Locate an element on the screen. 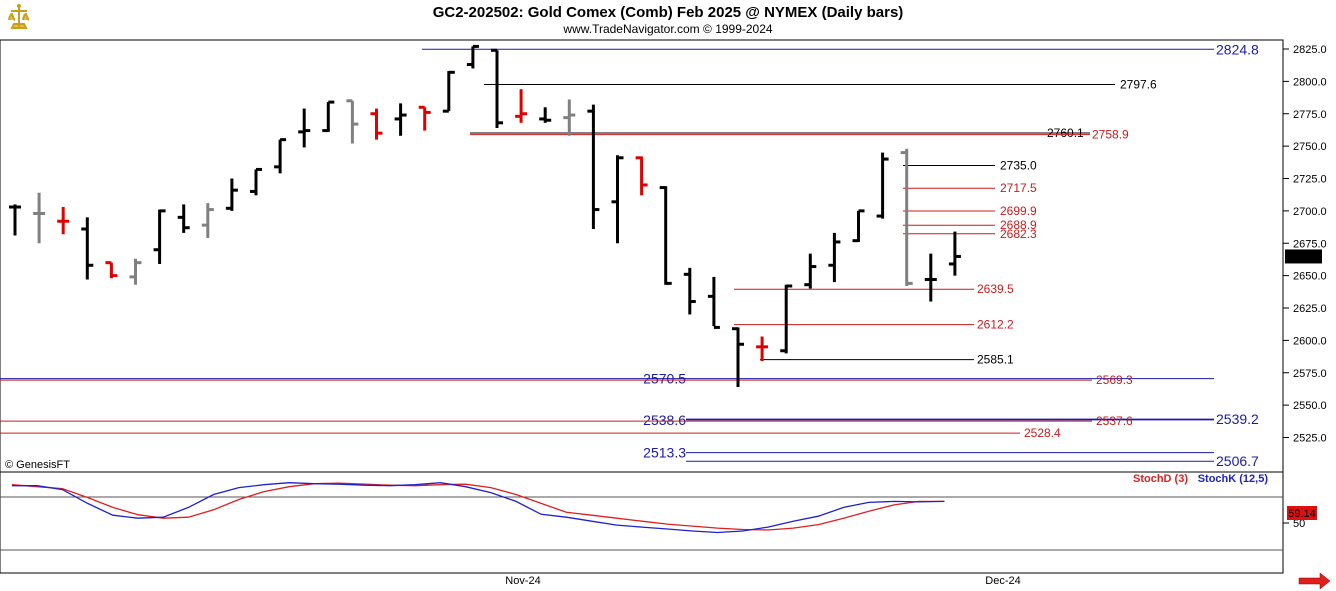 Image resolution: width=1336 pixels, height=591 pixels. date-axis: Nov-24 Dec-24 is located at coordinates (762, 581).